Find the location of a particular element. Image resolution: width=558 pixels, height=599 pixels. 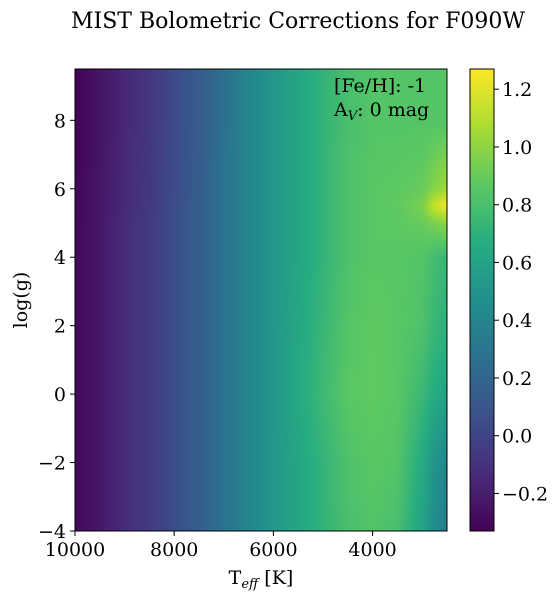

av-annotation-tail: : 0 mag is located at coordinates (393, 110).